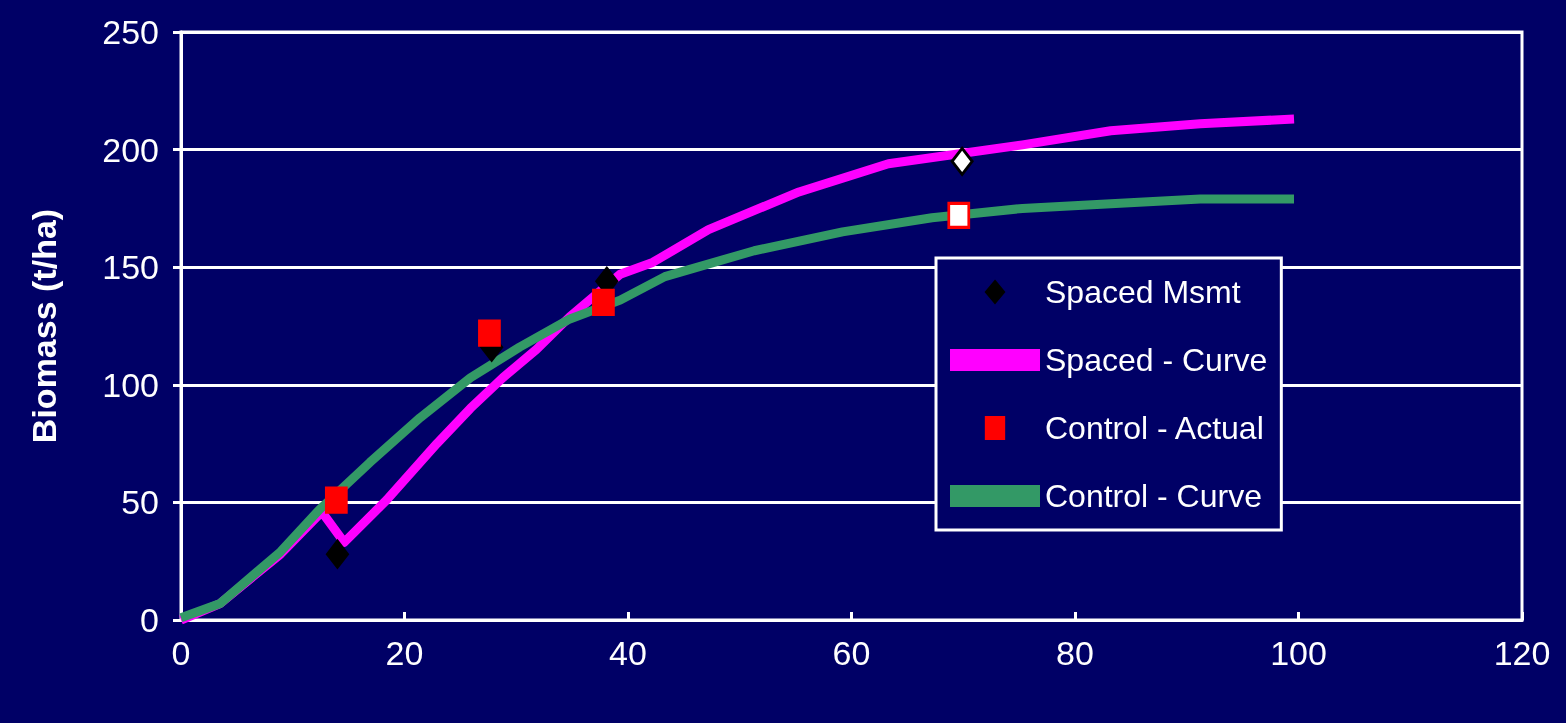 This screenshot has height=723, width=1566. What do you see at coordinates (140, 502) in the screenshot?
I see `y-tick-label: 50` at bounding box center [140, 502].